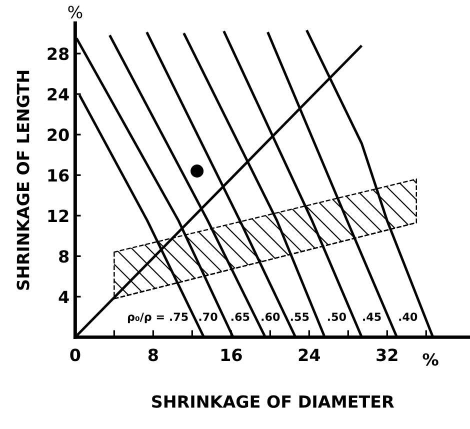 This screenshot has width=470, height=429. Describe the element at coordinates (153, 355) in the screenshot. I see `x-tick-label: 8` at that location.